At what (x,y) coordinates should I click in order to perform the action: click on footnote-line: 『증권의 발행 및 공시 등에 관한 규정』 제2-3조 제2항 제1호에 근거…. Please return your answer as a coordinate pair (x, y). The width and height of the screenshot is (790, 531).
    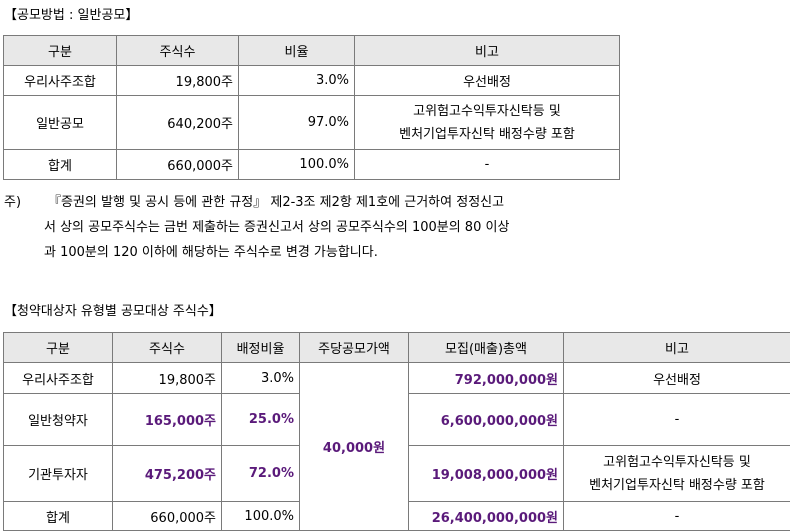
    Looking at the image, I should click on (276, 202).